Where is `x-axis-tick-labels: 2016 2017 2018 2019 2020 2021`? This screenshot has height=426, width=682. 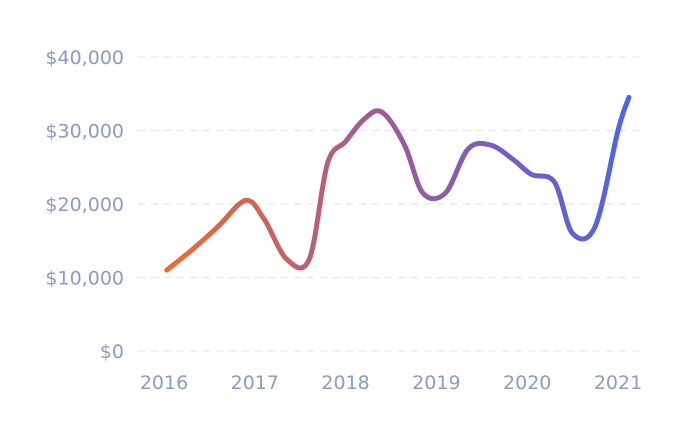
x-axis-tick-labels: 2016 2017 2018 2019 2020 2021 is located at coordinates (391, 383).